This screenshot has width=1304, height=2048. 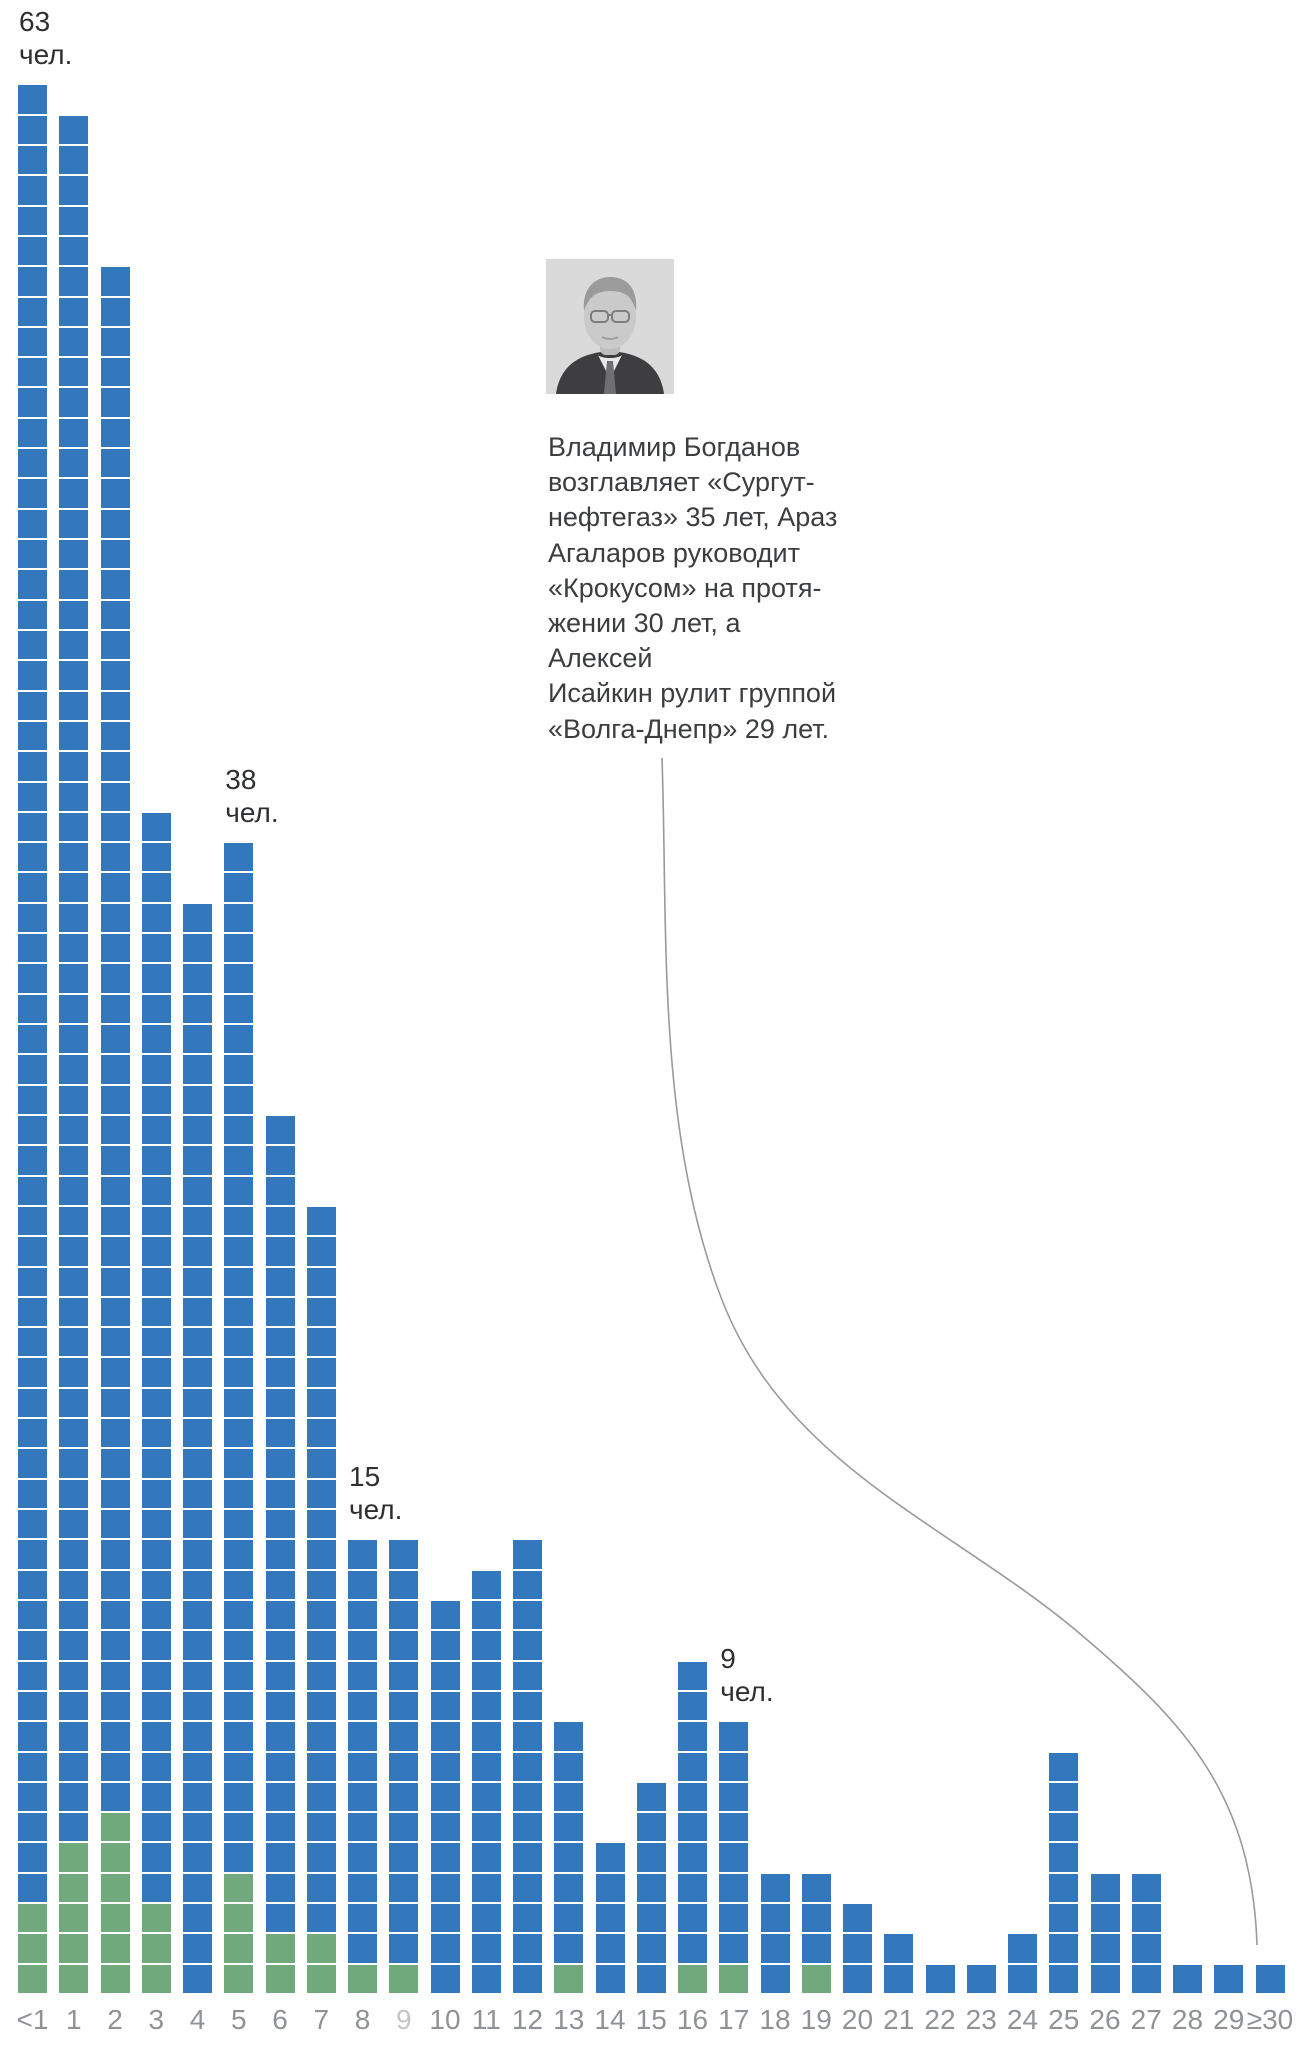 I want to click on bio-text-line: возглавляет «Сургут-, so click(x=681, y=482).